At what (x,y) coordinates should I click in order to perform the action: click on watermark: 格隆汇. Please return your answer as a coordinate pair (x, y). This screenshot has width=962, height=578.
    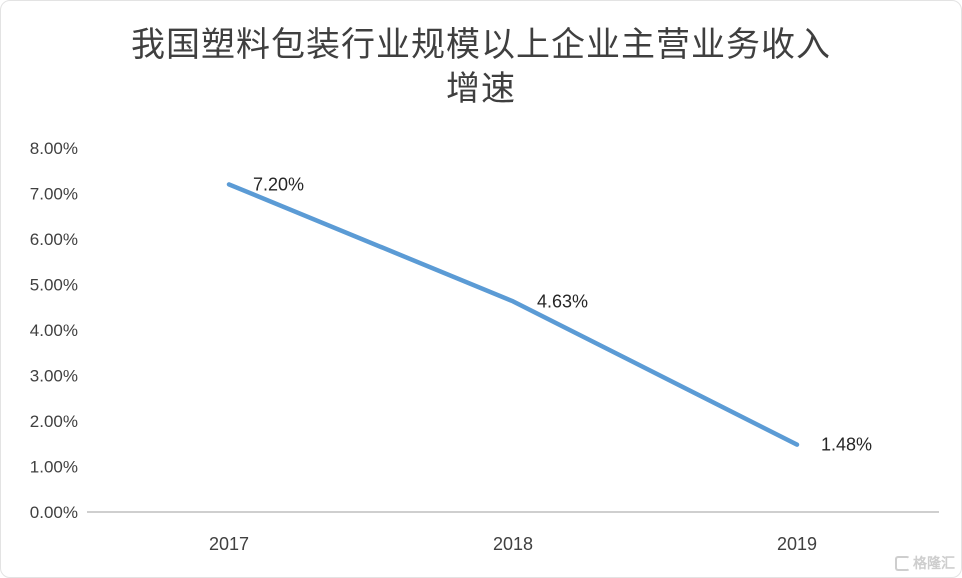
    Looking at the image, I should click on (925, 563).